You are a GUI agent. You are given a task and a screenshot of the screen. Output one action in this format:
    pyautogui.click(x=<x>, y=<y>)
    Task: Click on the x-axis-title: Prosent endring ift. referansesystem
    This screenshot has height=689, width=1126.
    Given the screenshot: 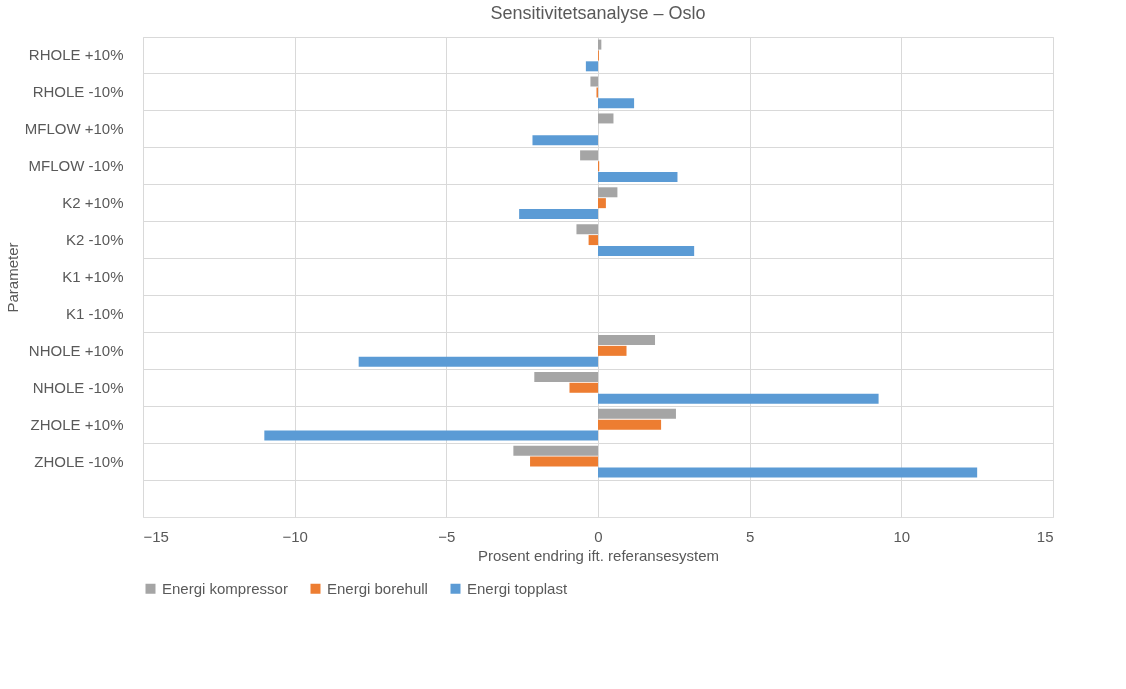 What is the action you would take?
    pyautogui.click(x=598, y=555)
    